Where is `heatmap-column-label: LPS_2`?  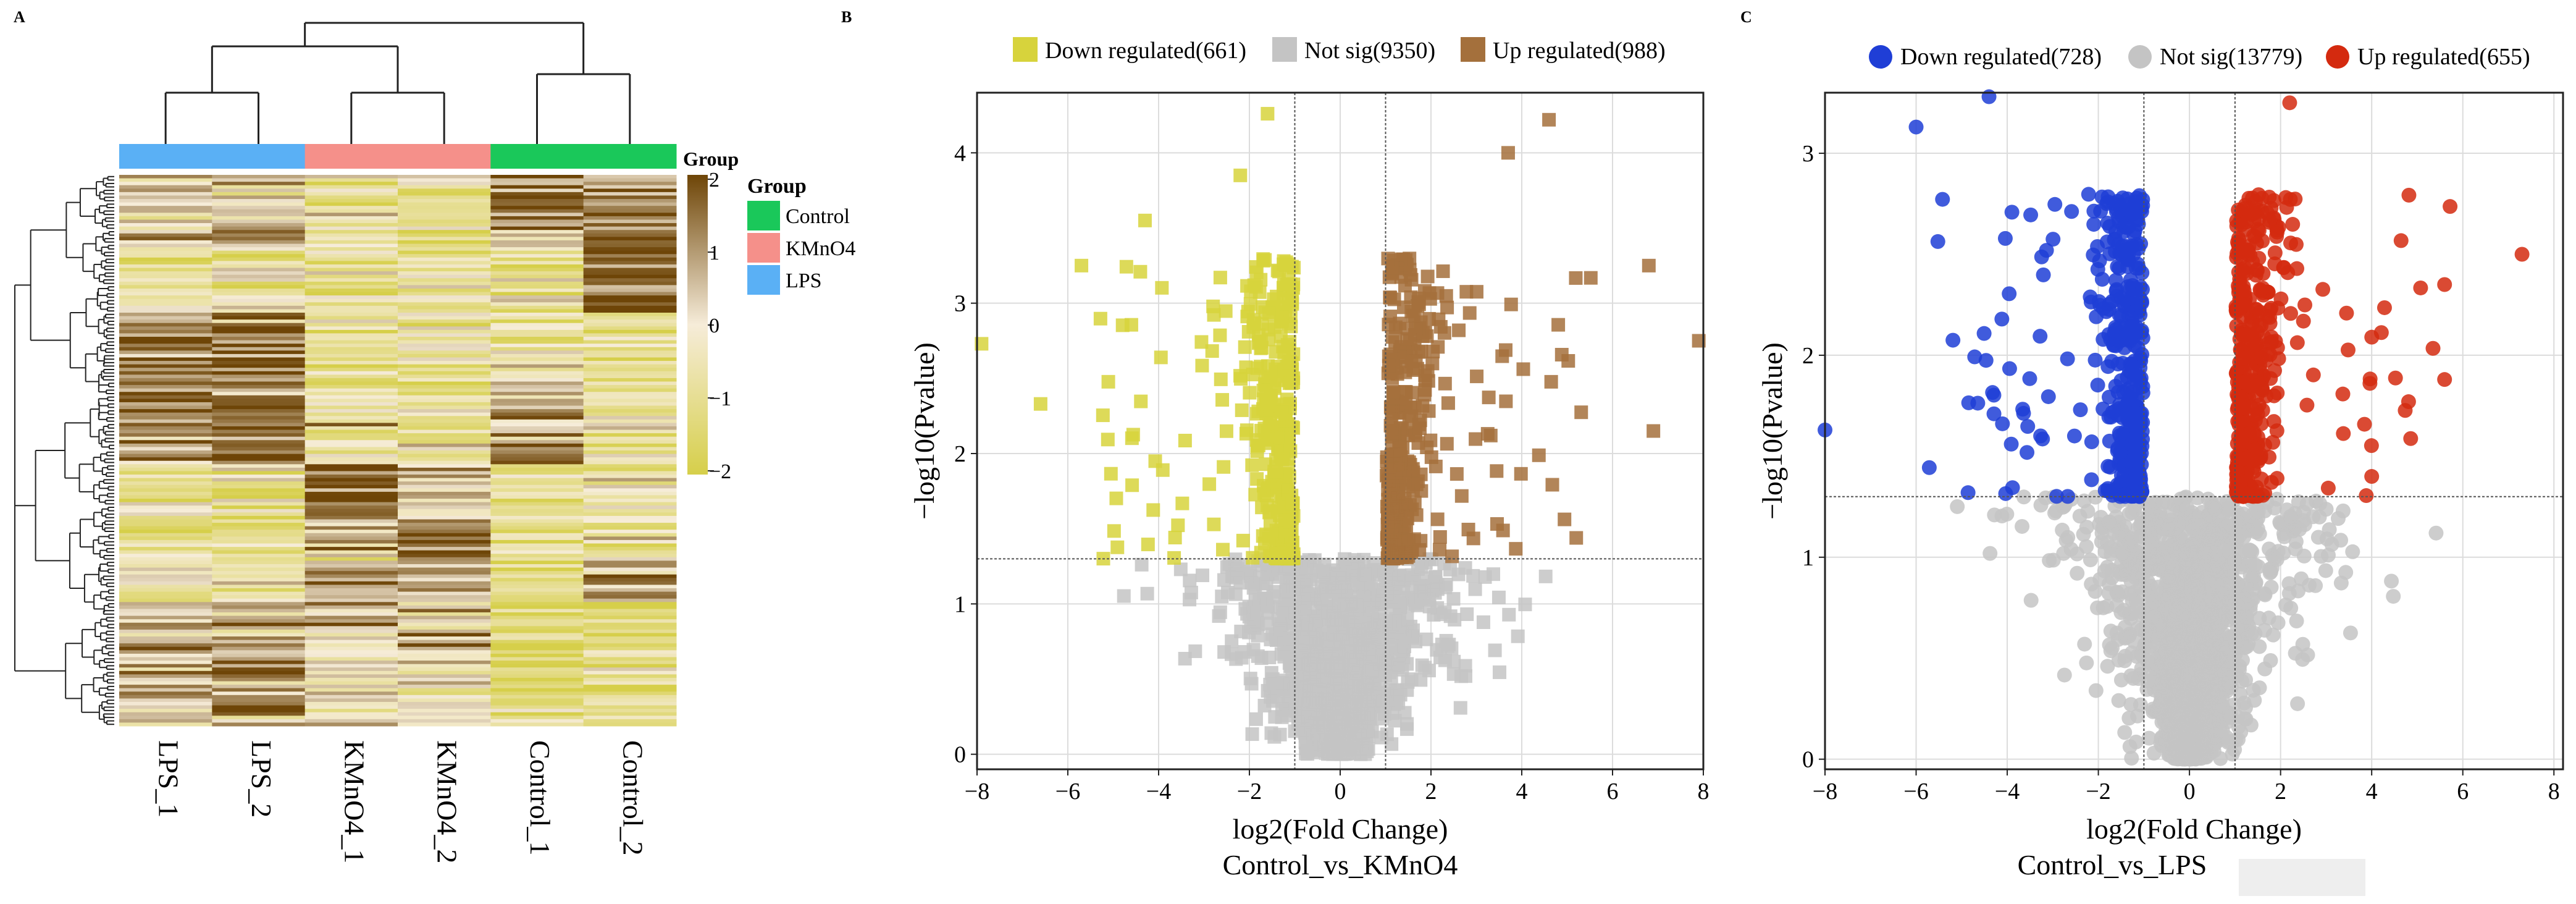
heatmap-column-label: LPS_2 is located at coordinates (261, 778).